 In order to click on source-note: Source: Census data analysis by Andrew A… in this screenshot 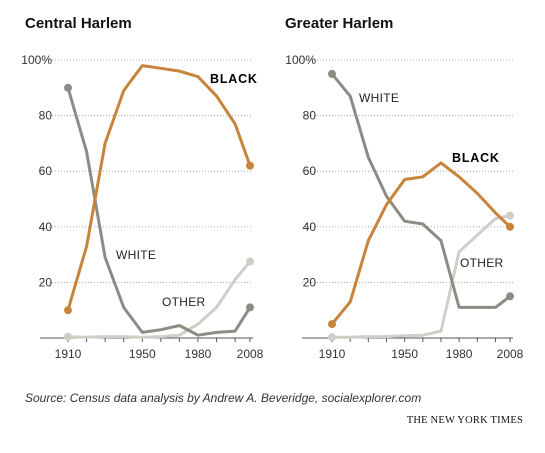, I will do `click(223, 398)`.